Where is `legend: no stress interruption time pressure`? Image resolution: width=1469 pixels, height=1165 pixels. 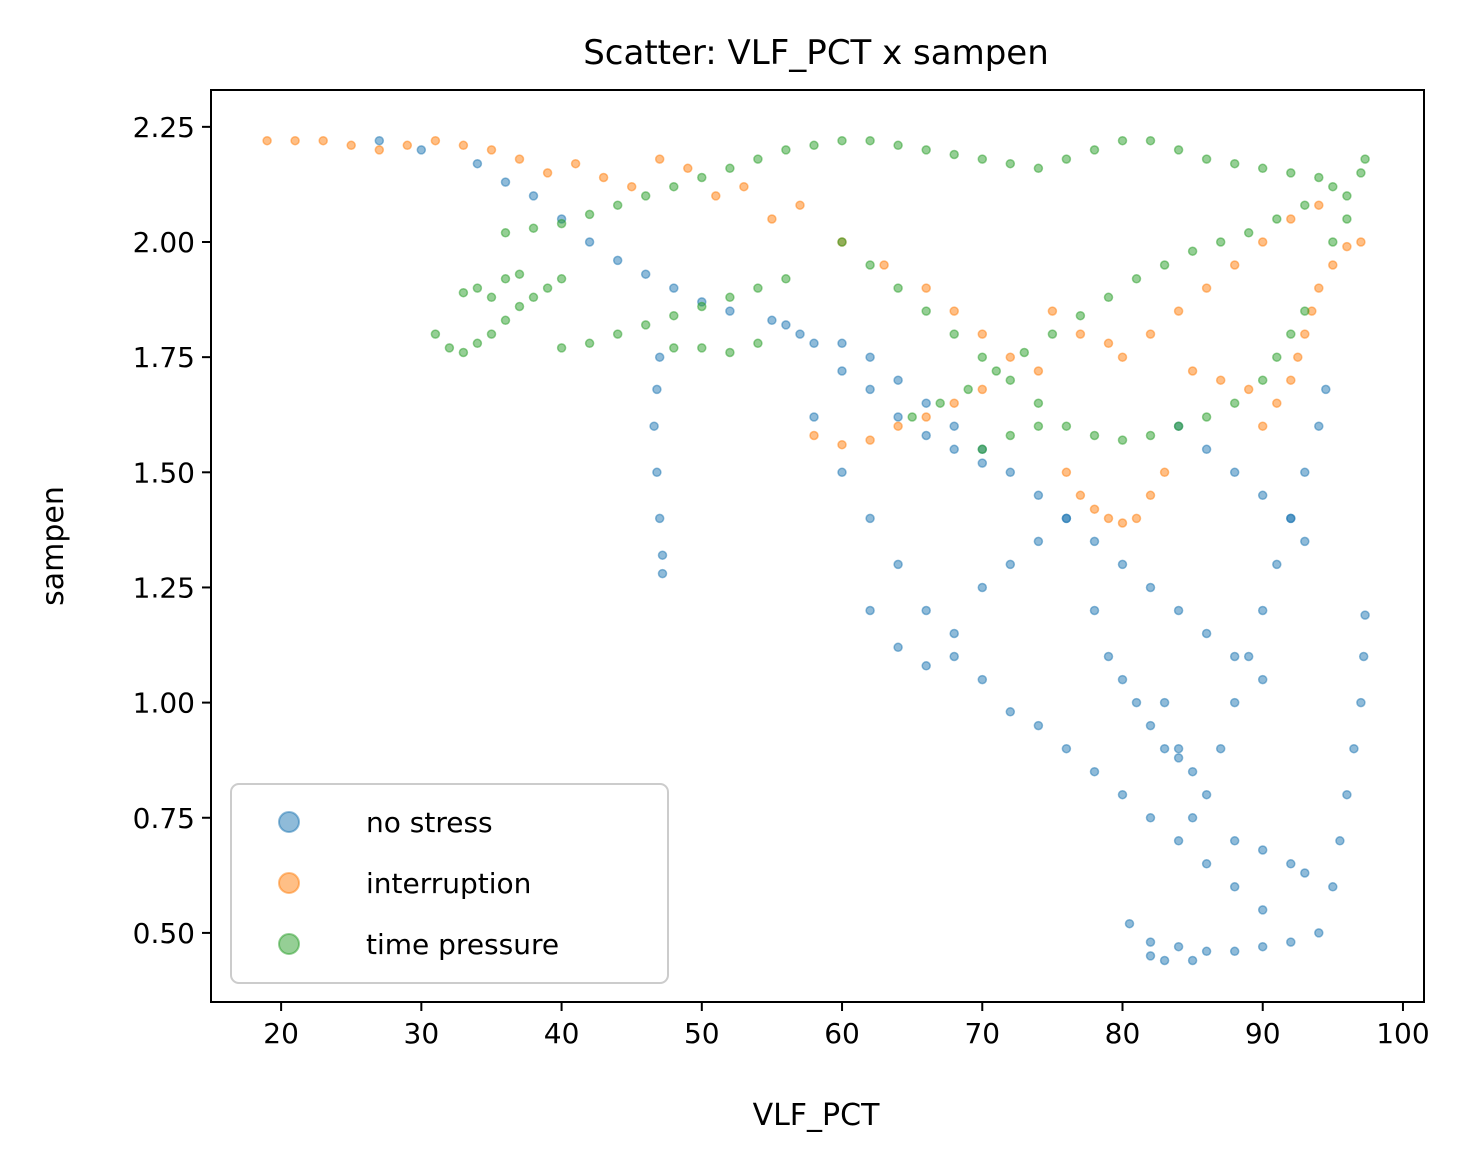
legend: no stress interruption time pressure is located at coordinates (449, 883).